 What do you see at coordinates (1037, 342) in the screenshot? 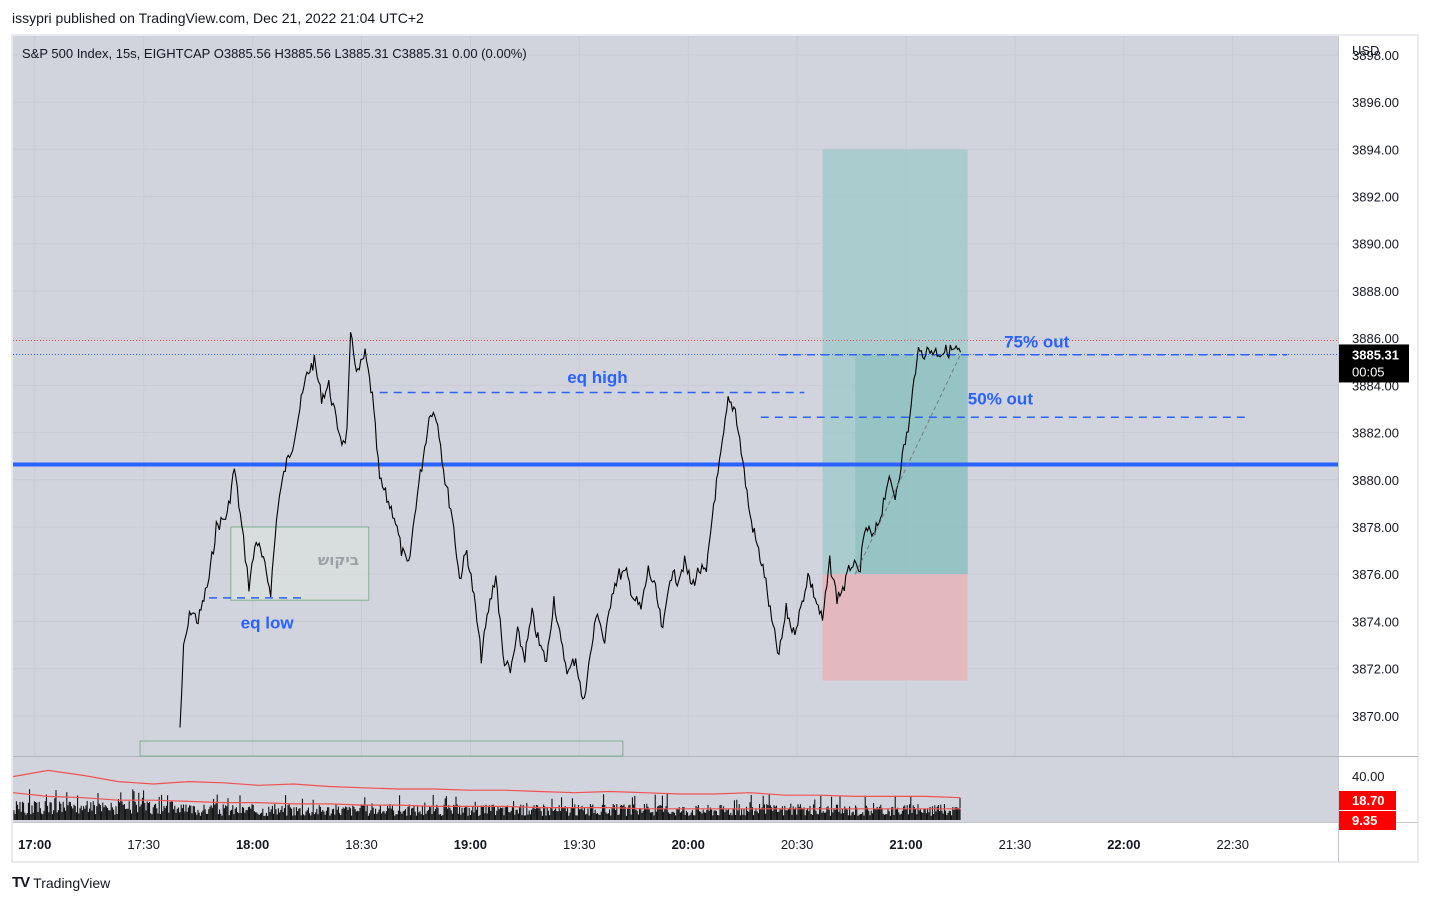
I see `75-out-label: 75% out` at bounding box center [1037, 342].